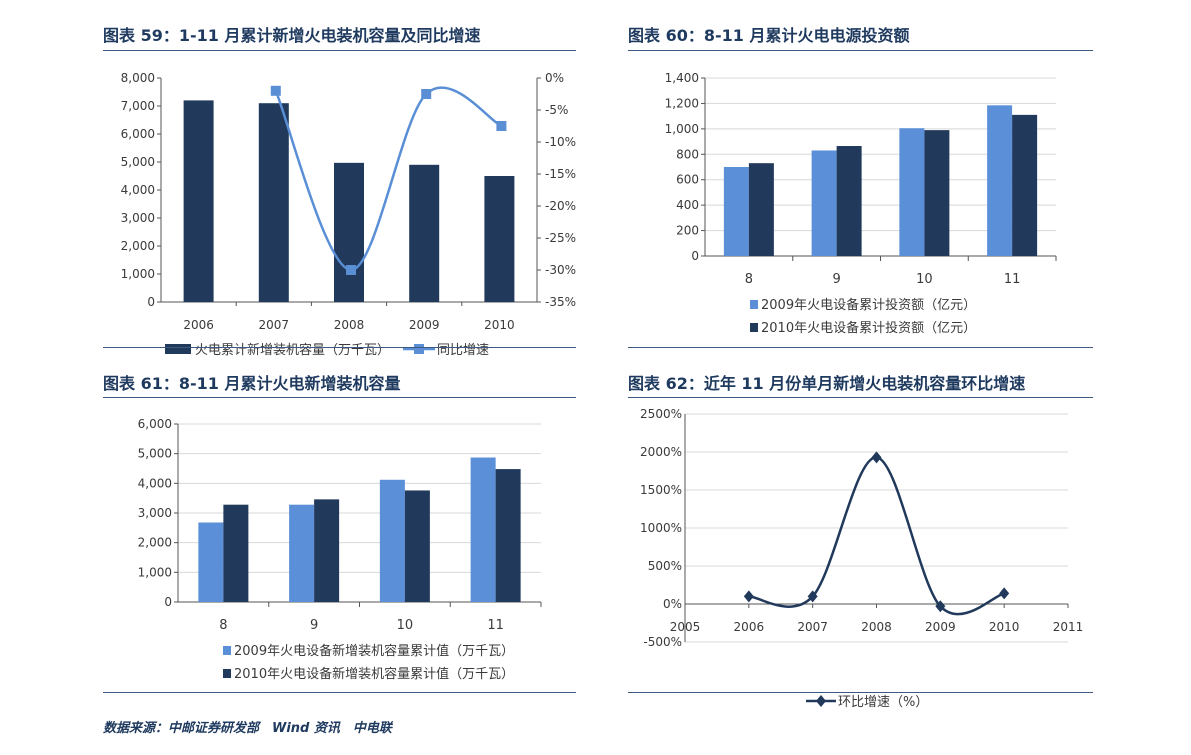 Image resolution: width=1191 pixels, height=755 pixels. I want to click on chart-title: 图表 59：1-11 月累计新增火电装机容量及同比增速, so click(292, 35).